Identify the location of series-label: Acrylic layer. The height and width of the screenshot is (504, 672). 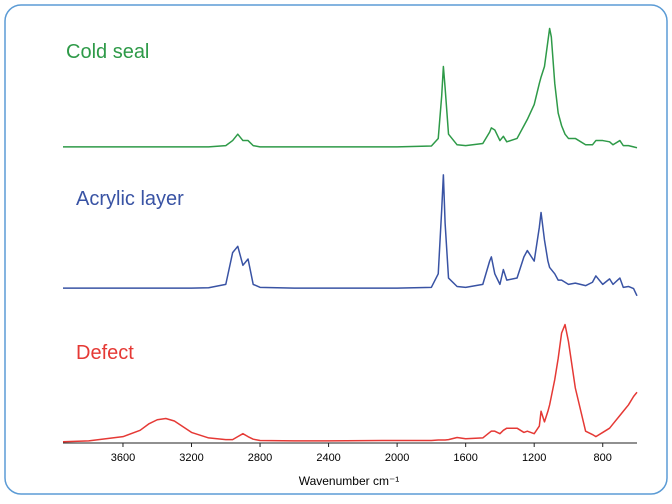
(130, 199).